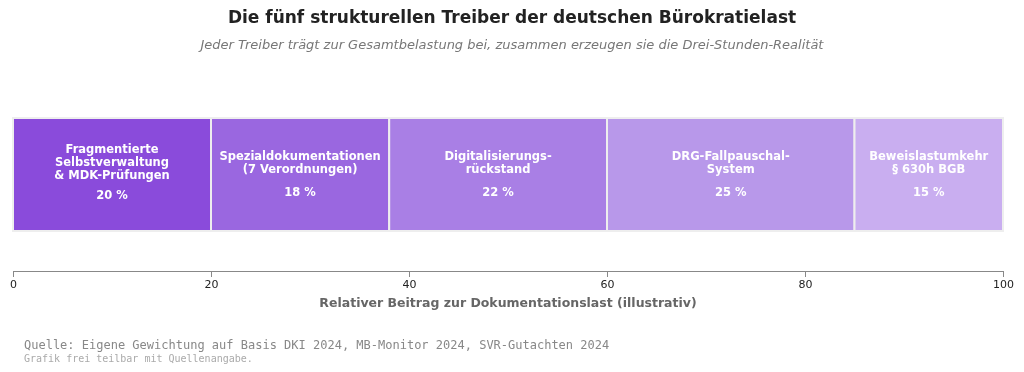 The image size is (1024, 372). Describe the element at coordinates (112, 162) in the screenshot. I see `series-label: Fragmentierte Selbstverwaltung & MDK-Prüfungen` at that location.